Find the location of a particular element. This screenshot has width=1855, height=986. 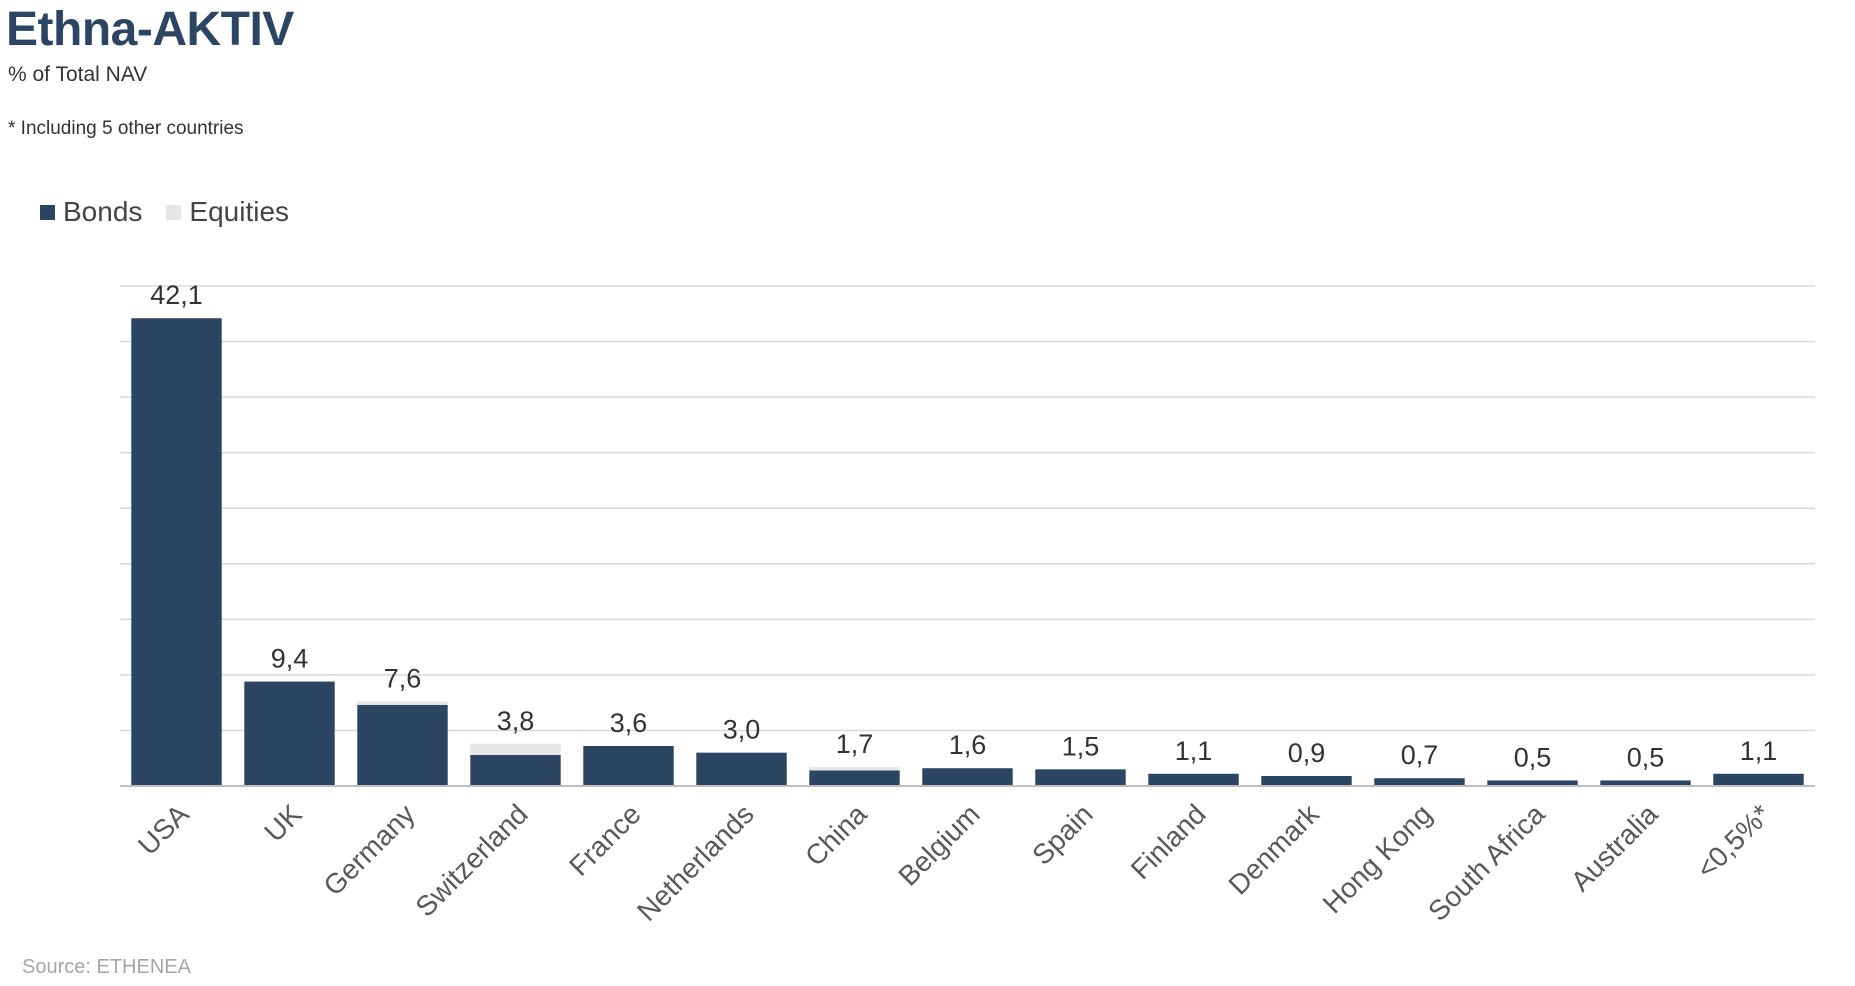

x-tick-label: Denmark is located at coordinates (1273, 849).